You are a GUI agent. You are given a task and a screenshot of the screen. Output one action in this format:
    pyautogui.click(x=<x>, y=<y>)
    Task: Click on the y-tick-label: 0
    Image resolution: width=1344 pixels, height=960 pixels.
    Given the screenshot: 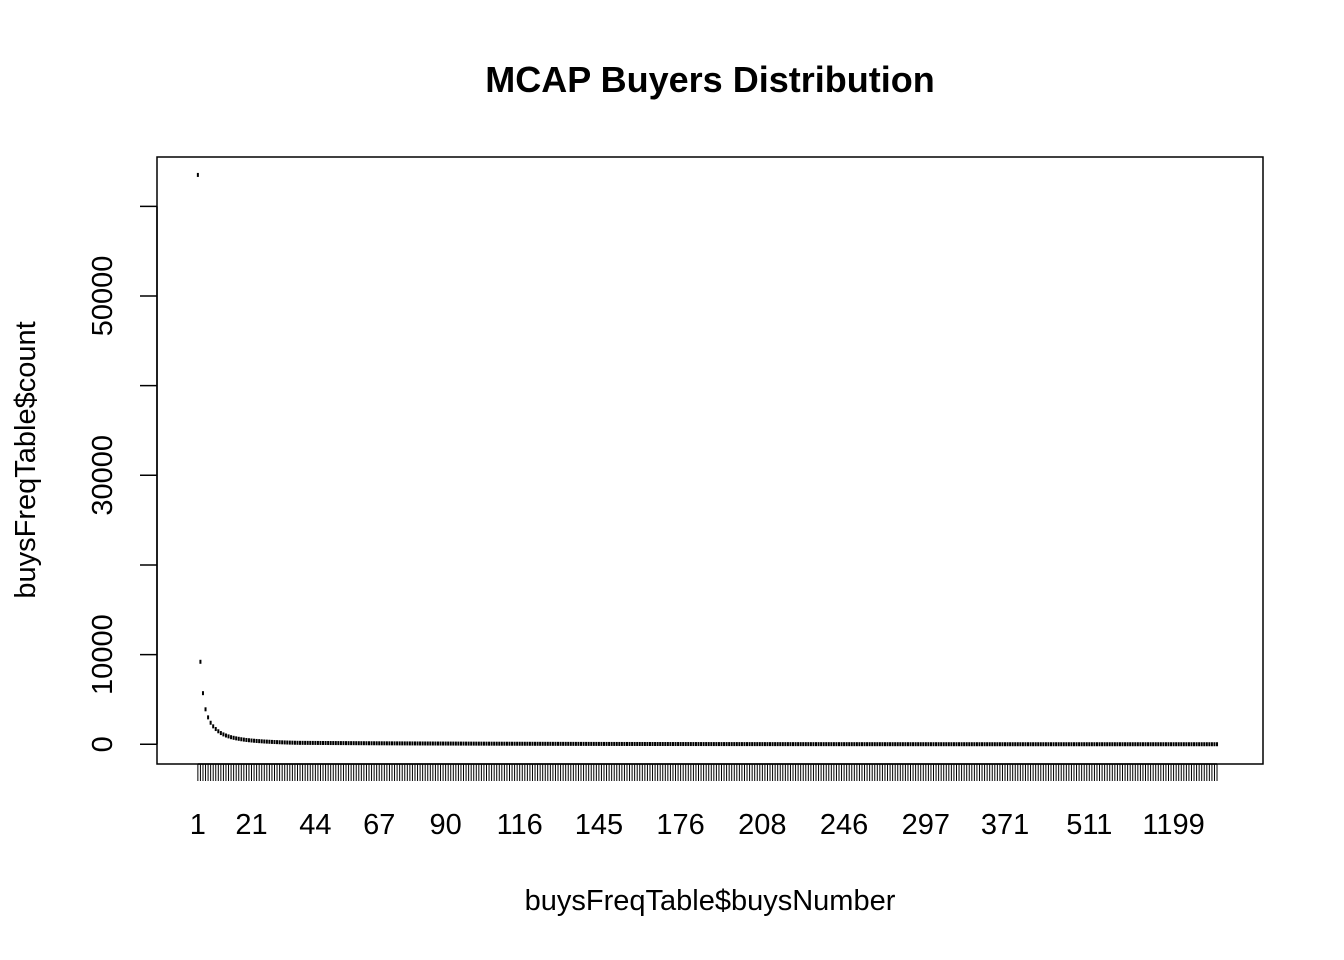 What is the action you would take?
    pyautogui.click(x=103, y=744)
    